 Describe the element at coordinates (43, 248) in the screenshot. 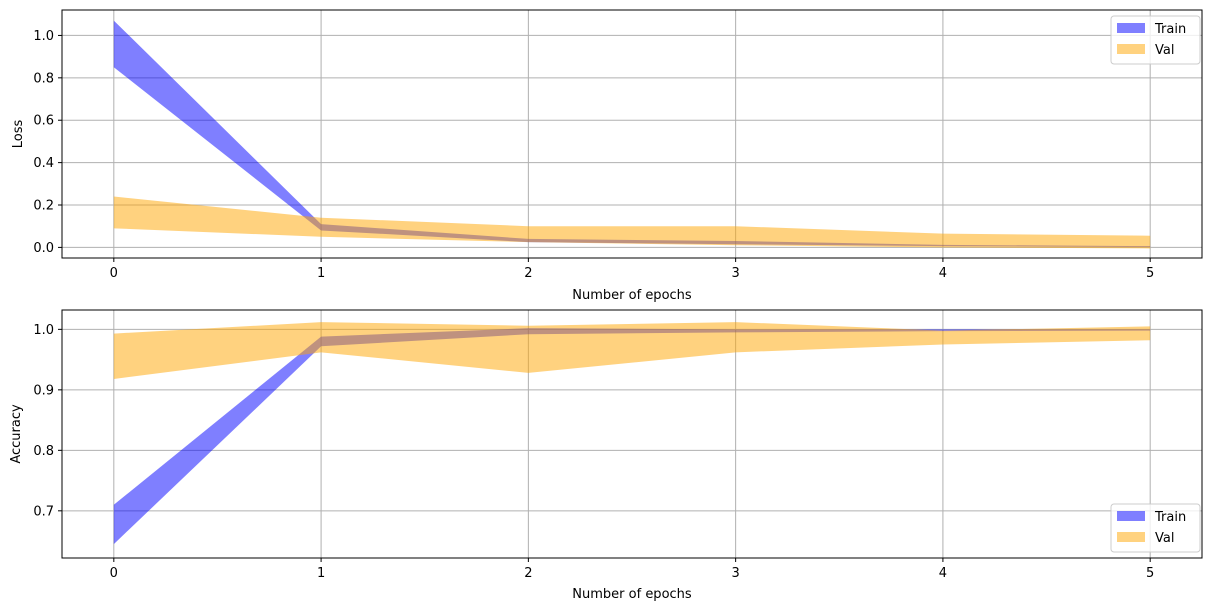

I see `y-tick-label: 0.0` at that location.